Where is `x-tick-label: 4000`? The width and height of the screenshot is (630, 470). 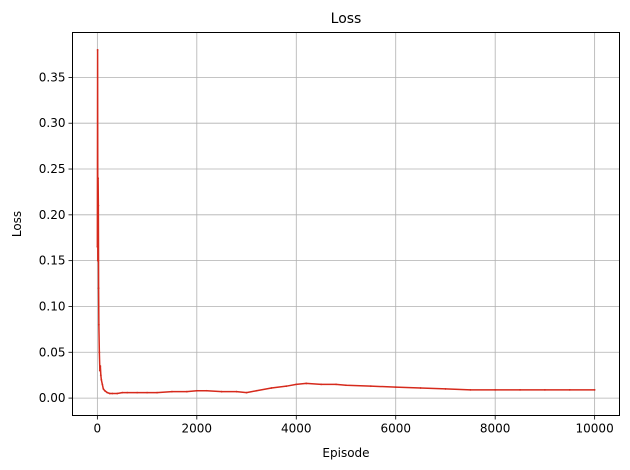
x-tick-label: 4000 is located at coordinates (296, 429).